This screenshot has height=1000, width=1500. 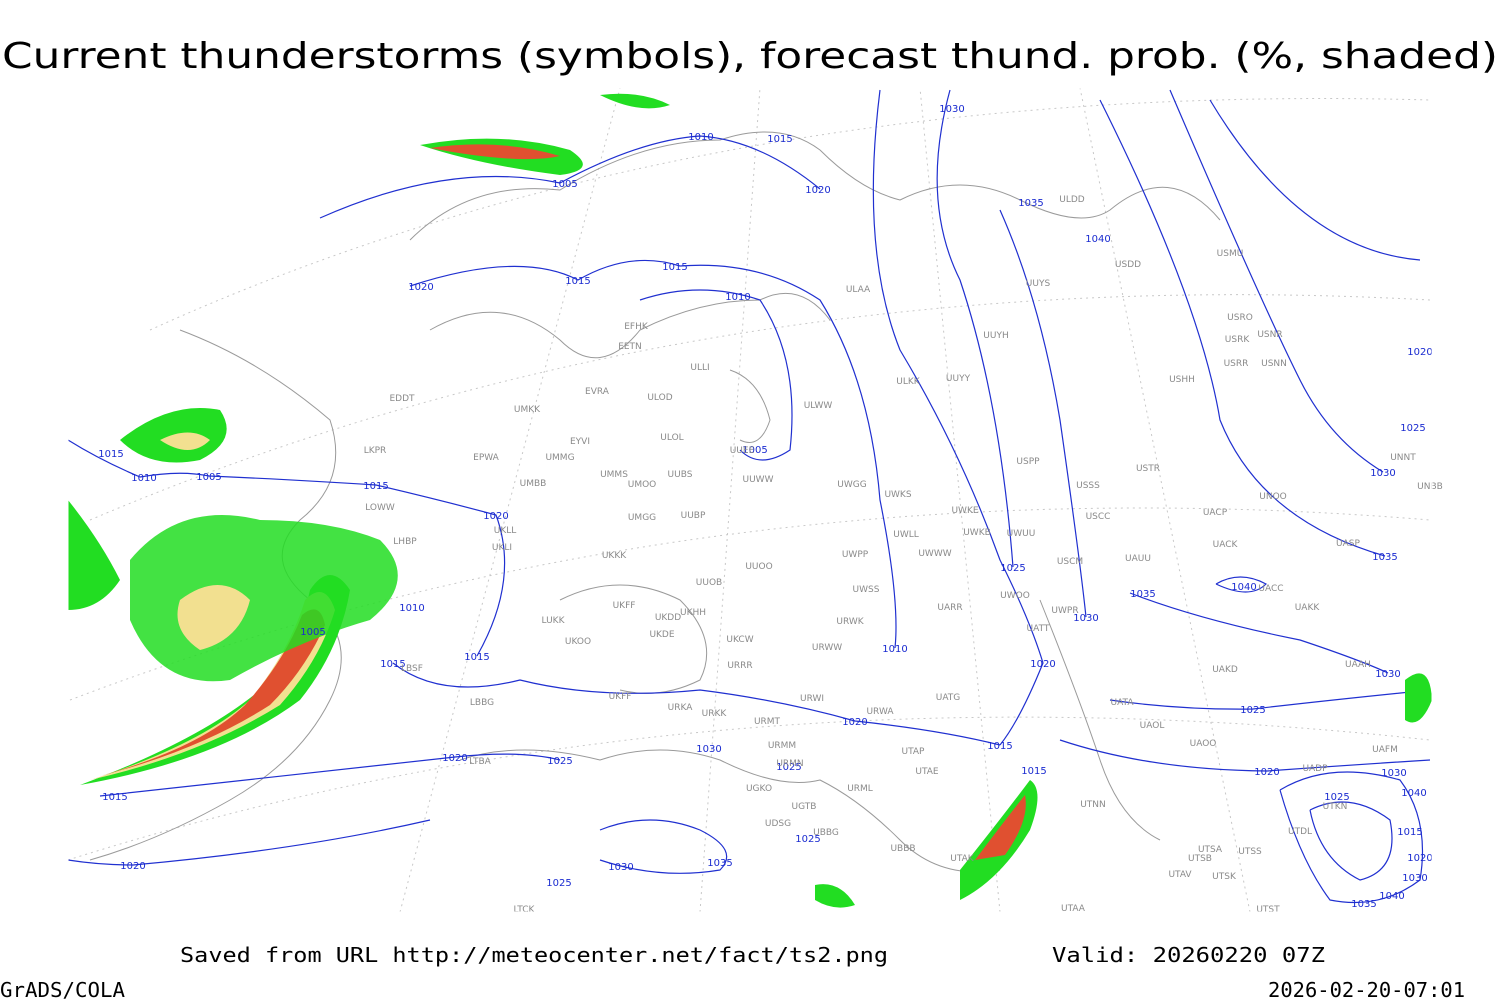 I want to click on station-label: USTR, so click(x=1148, y=469).